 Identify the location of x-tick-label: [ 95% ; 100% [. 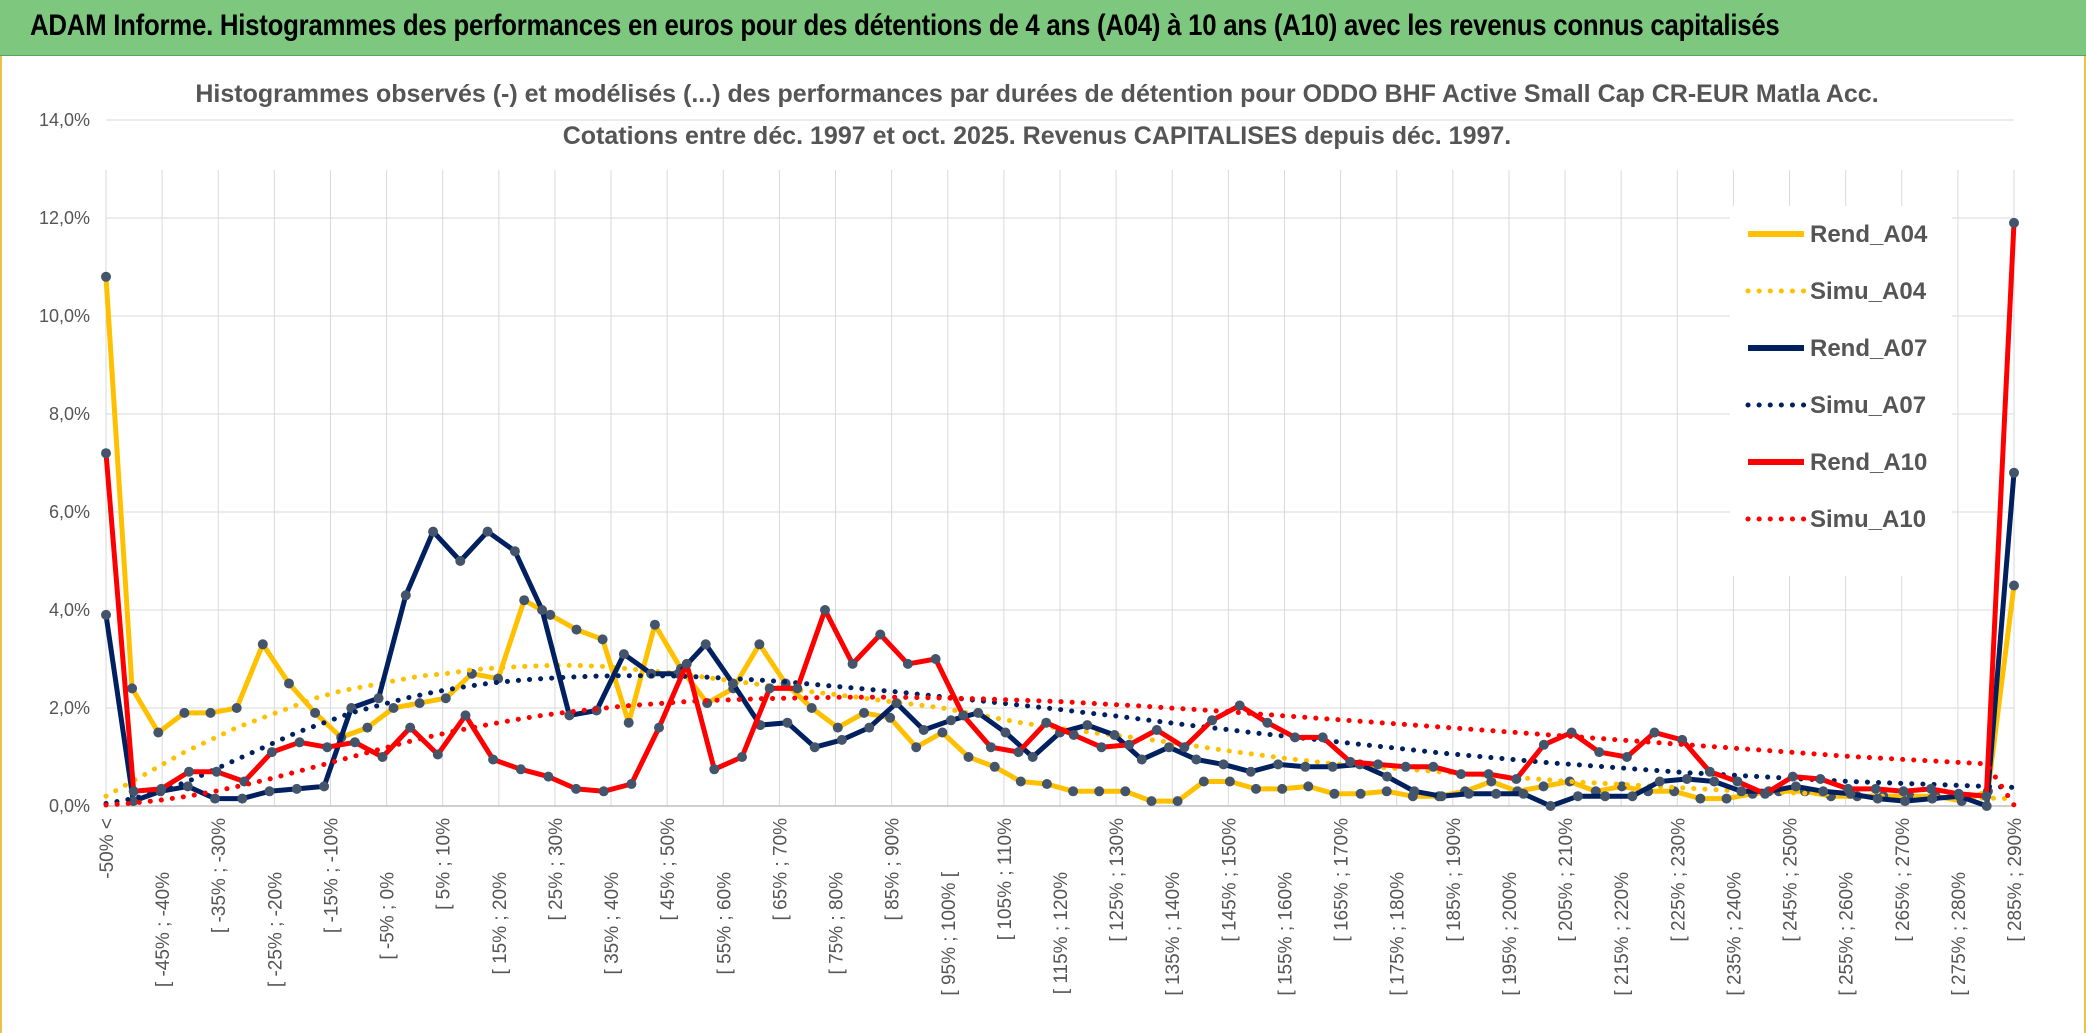
(949, 933).